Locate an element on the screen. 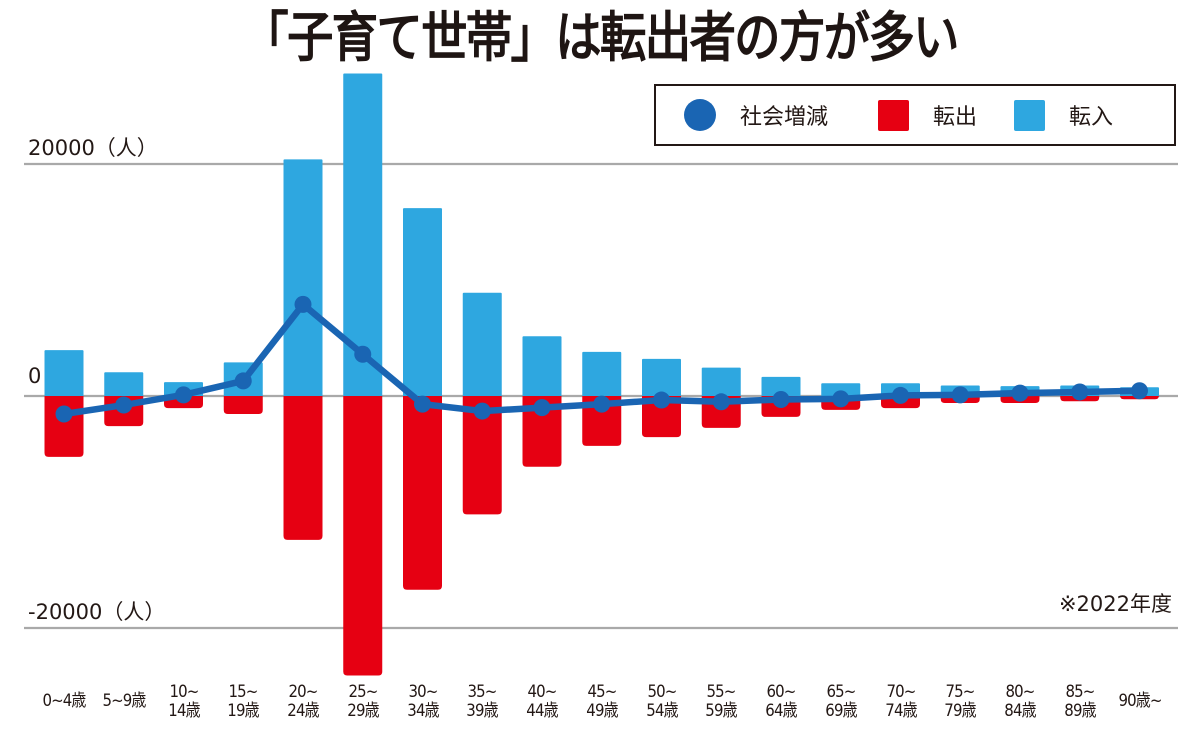 This screenshot has height=730, width=1200. x-tick-label-line: 90歳~ is located at coordinates (1139, 701).